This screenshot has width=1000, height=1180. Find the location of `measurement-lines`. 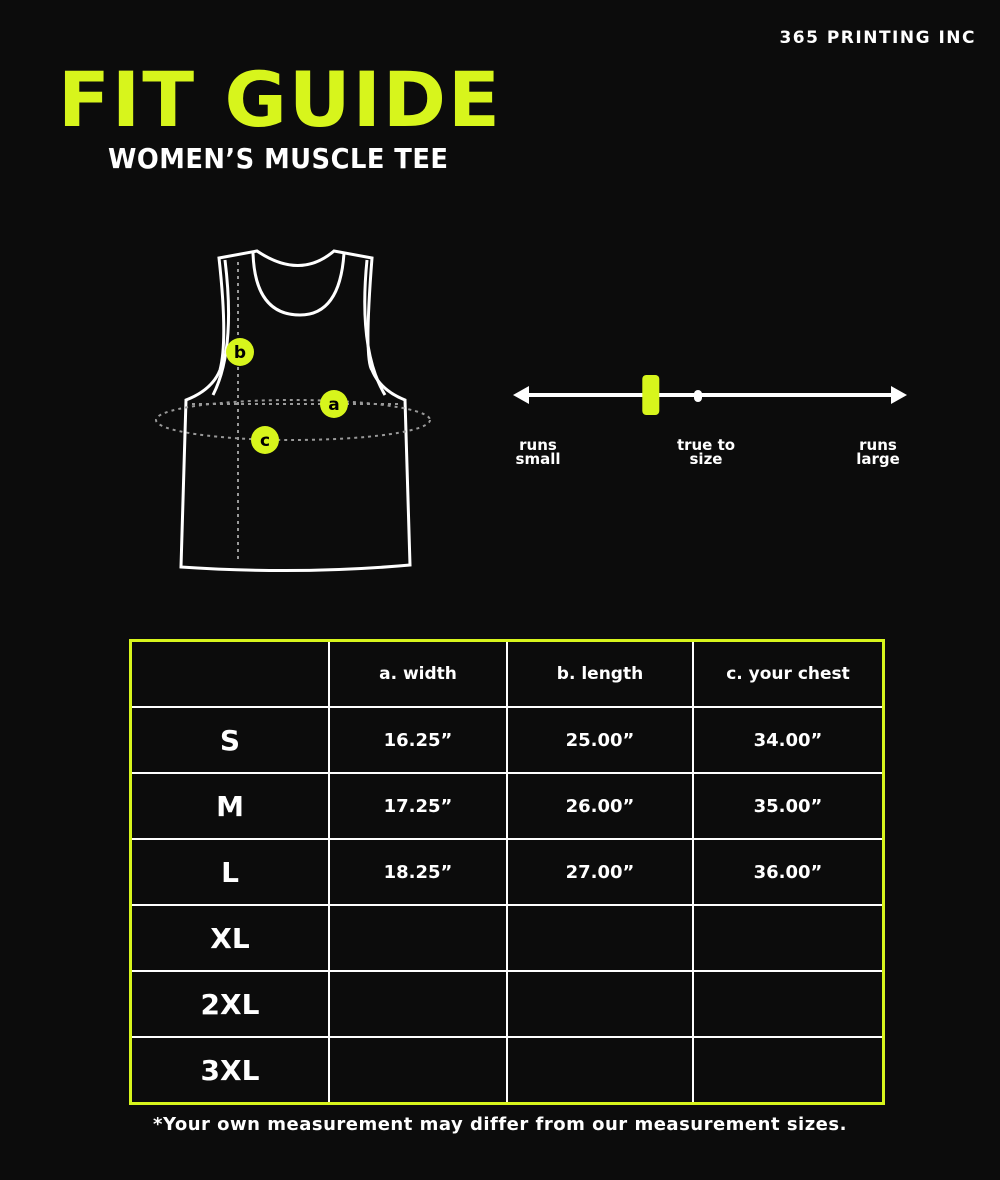

measurement-lines is located at coordinates (293, 412).